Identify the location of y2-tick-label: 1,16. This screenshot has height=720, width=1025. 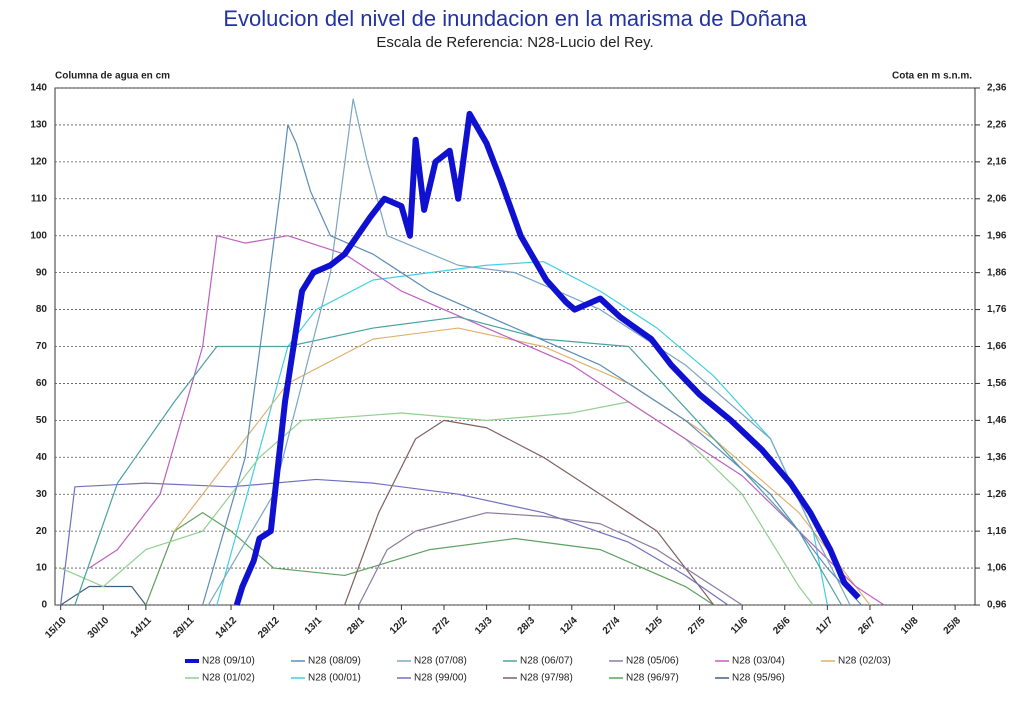
(997, 531).